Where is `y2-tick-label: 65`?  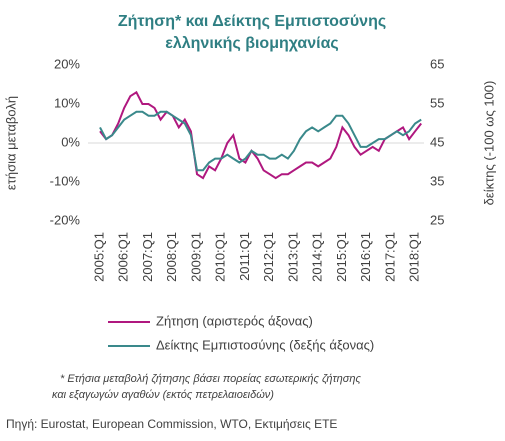 y2-tick-label: 65 is located at coordinates (437, 63).